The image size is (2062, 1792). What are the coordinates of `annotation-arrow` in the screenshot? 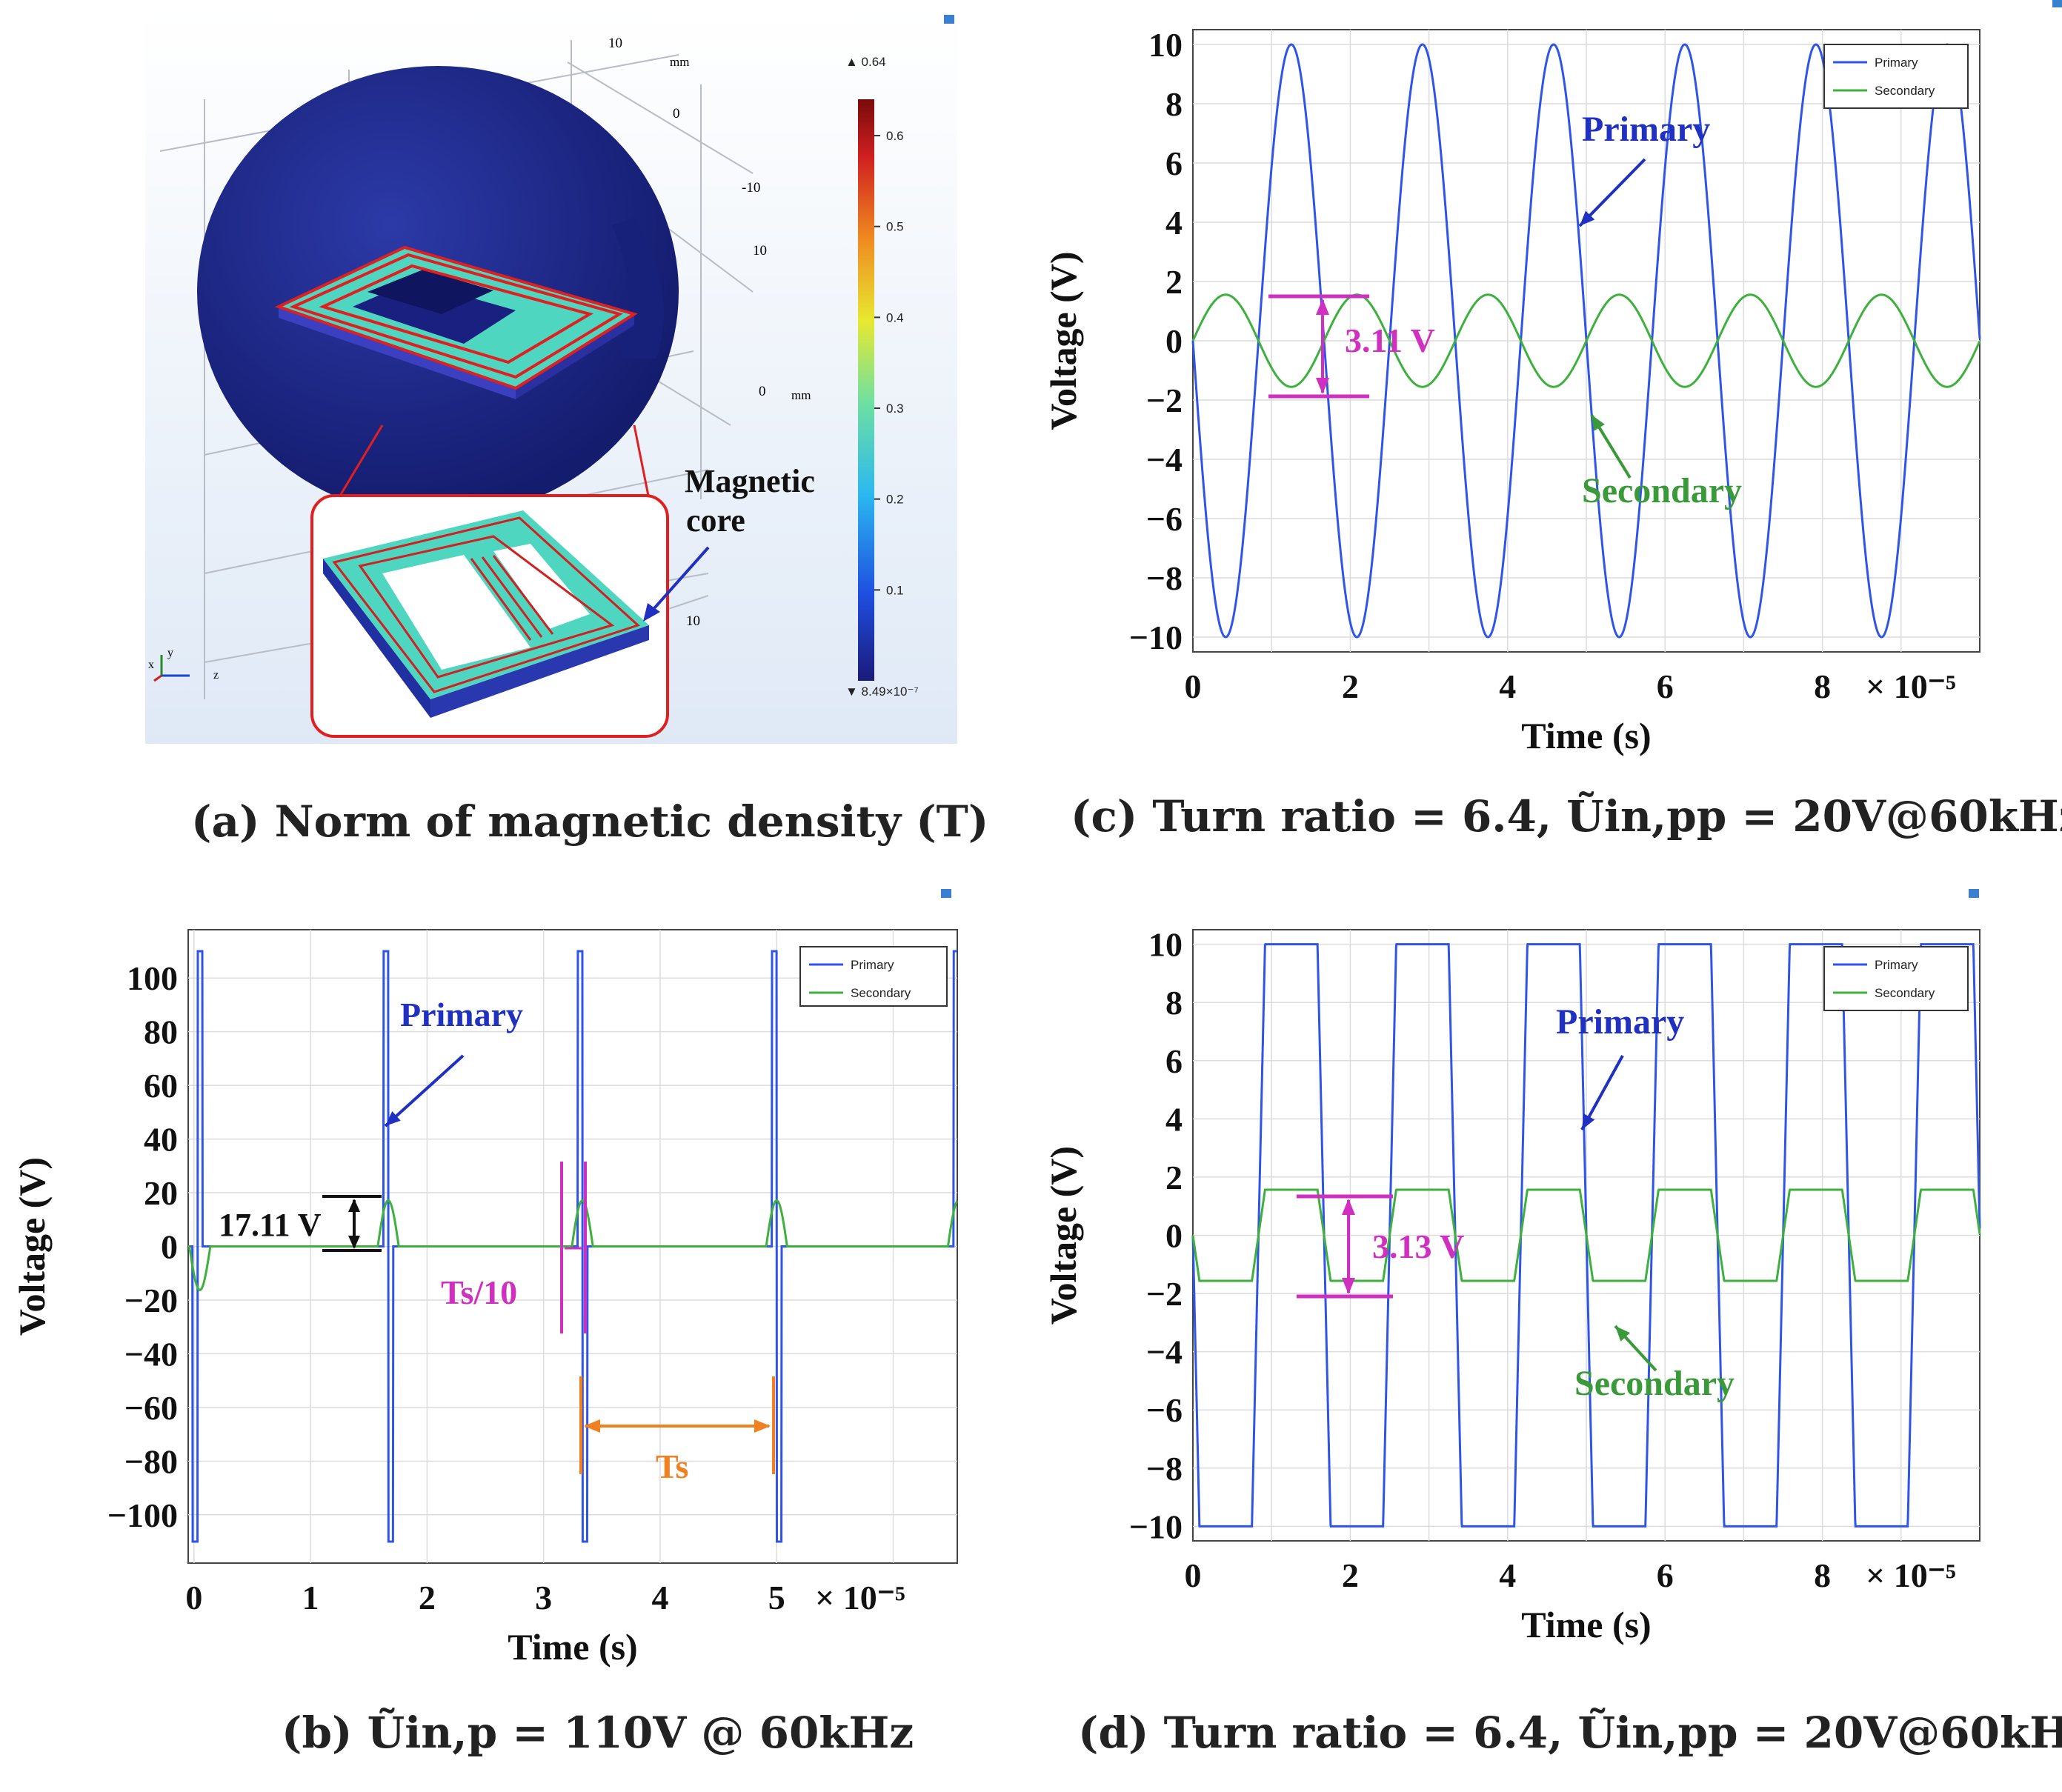 It's located at (679, 581).